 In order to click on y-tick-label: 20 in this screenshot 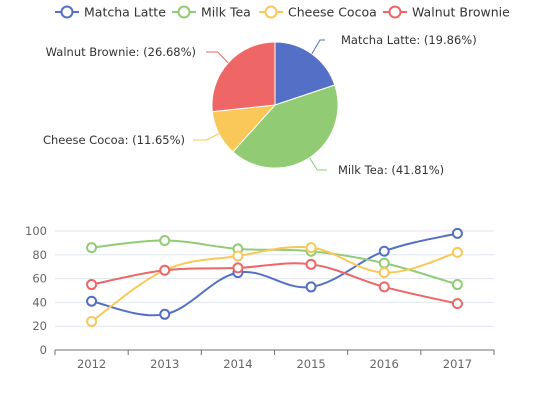, I will do `click(39, 326)`.